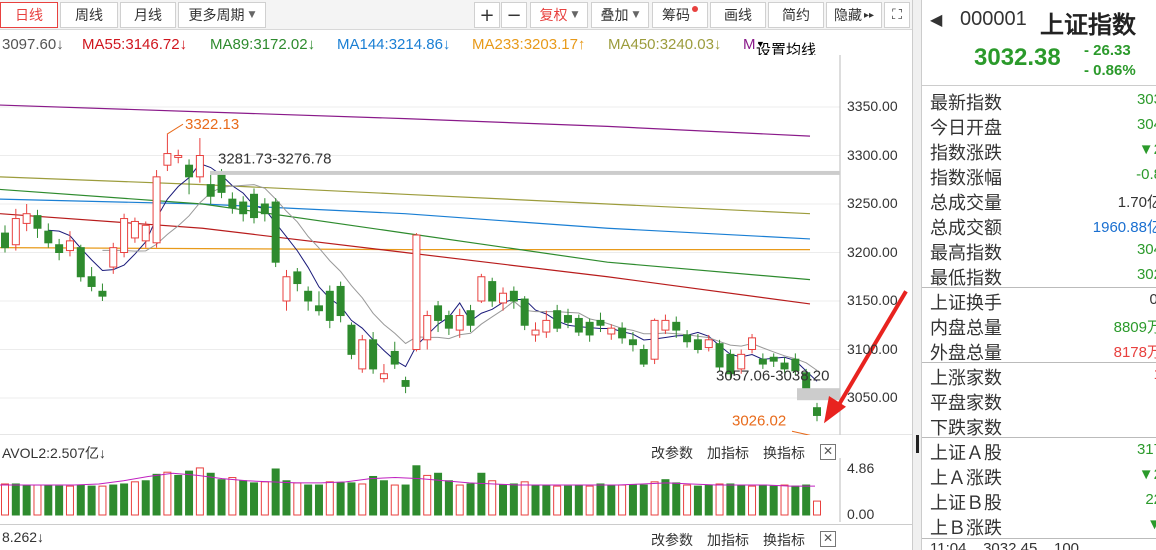 This screenshot has height=550, width=1156. Describe the element at coordinates (966, 203) in the screenshot. I see `quote-row-label: 总成交量` at that location.